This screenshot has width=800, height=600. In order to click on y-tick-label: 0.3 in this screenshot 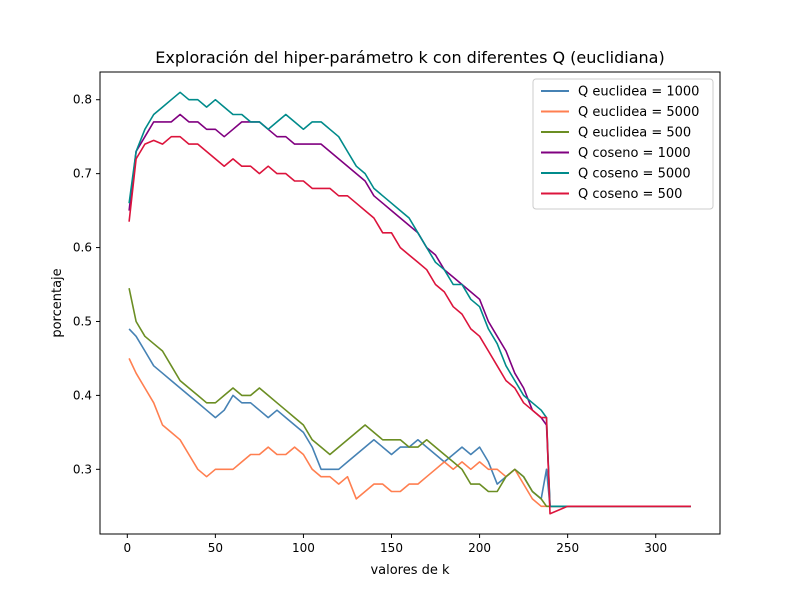, I will do `click(82, 469)`.